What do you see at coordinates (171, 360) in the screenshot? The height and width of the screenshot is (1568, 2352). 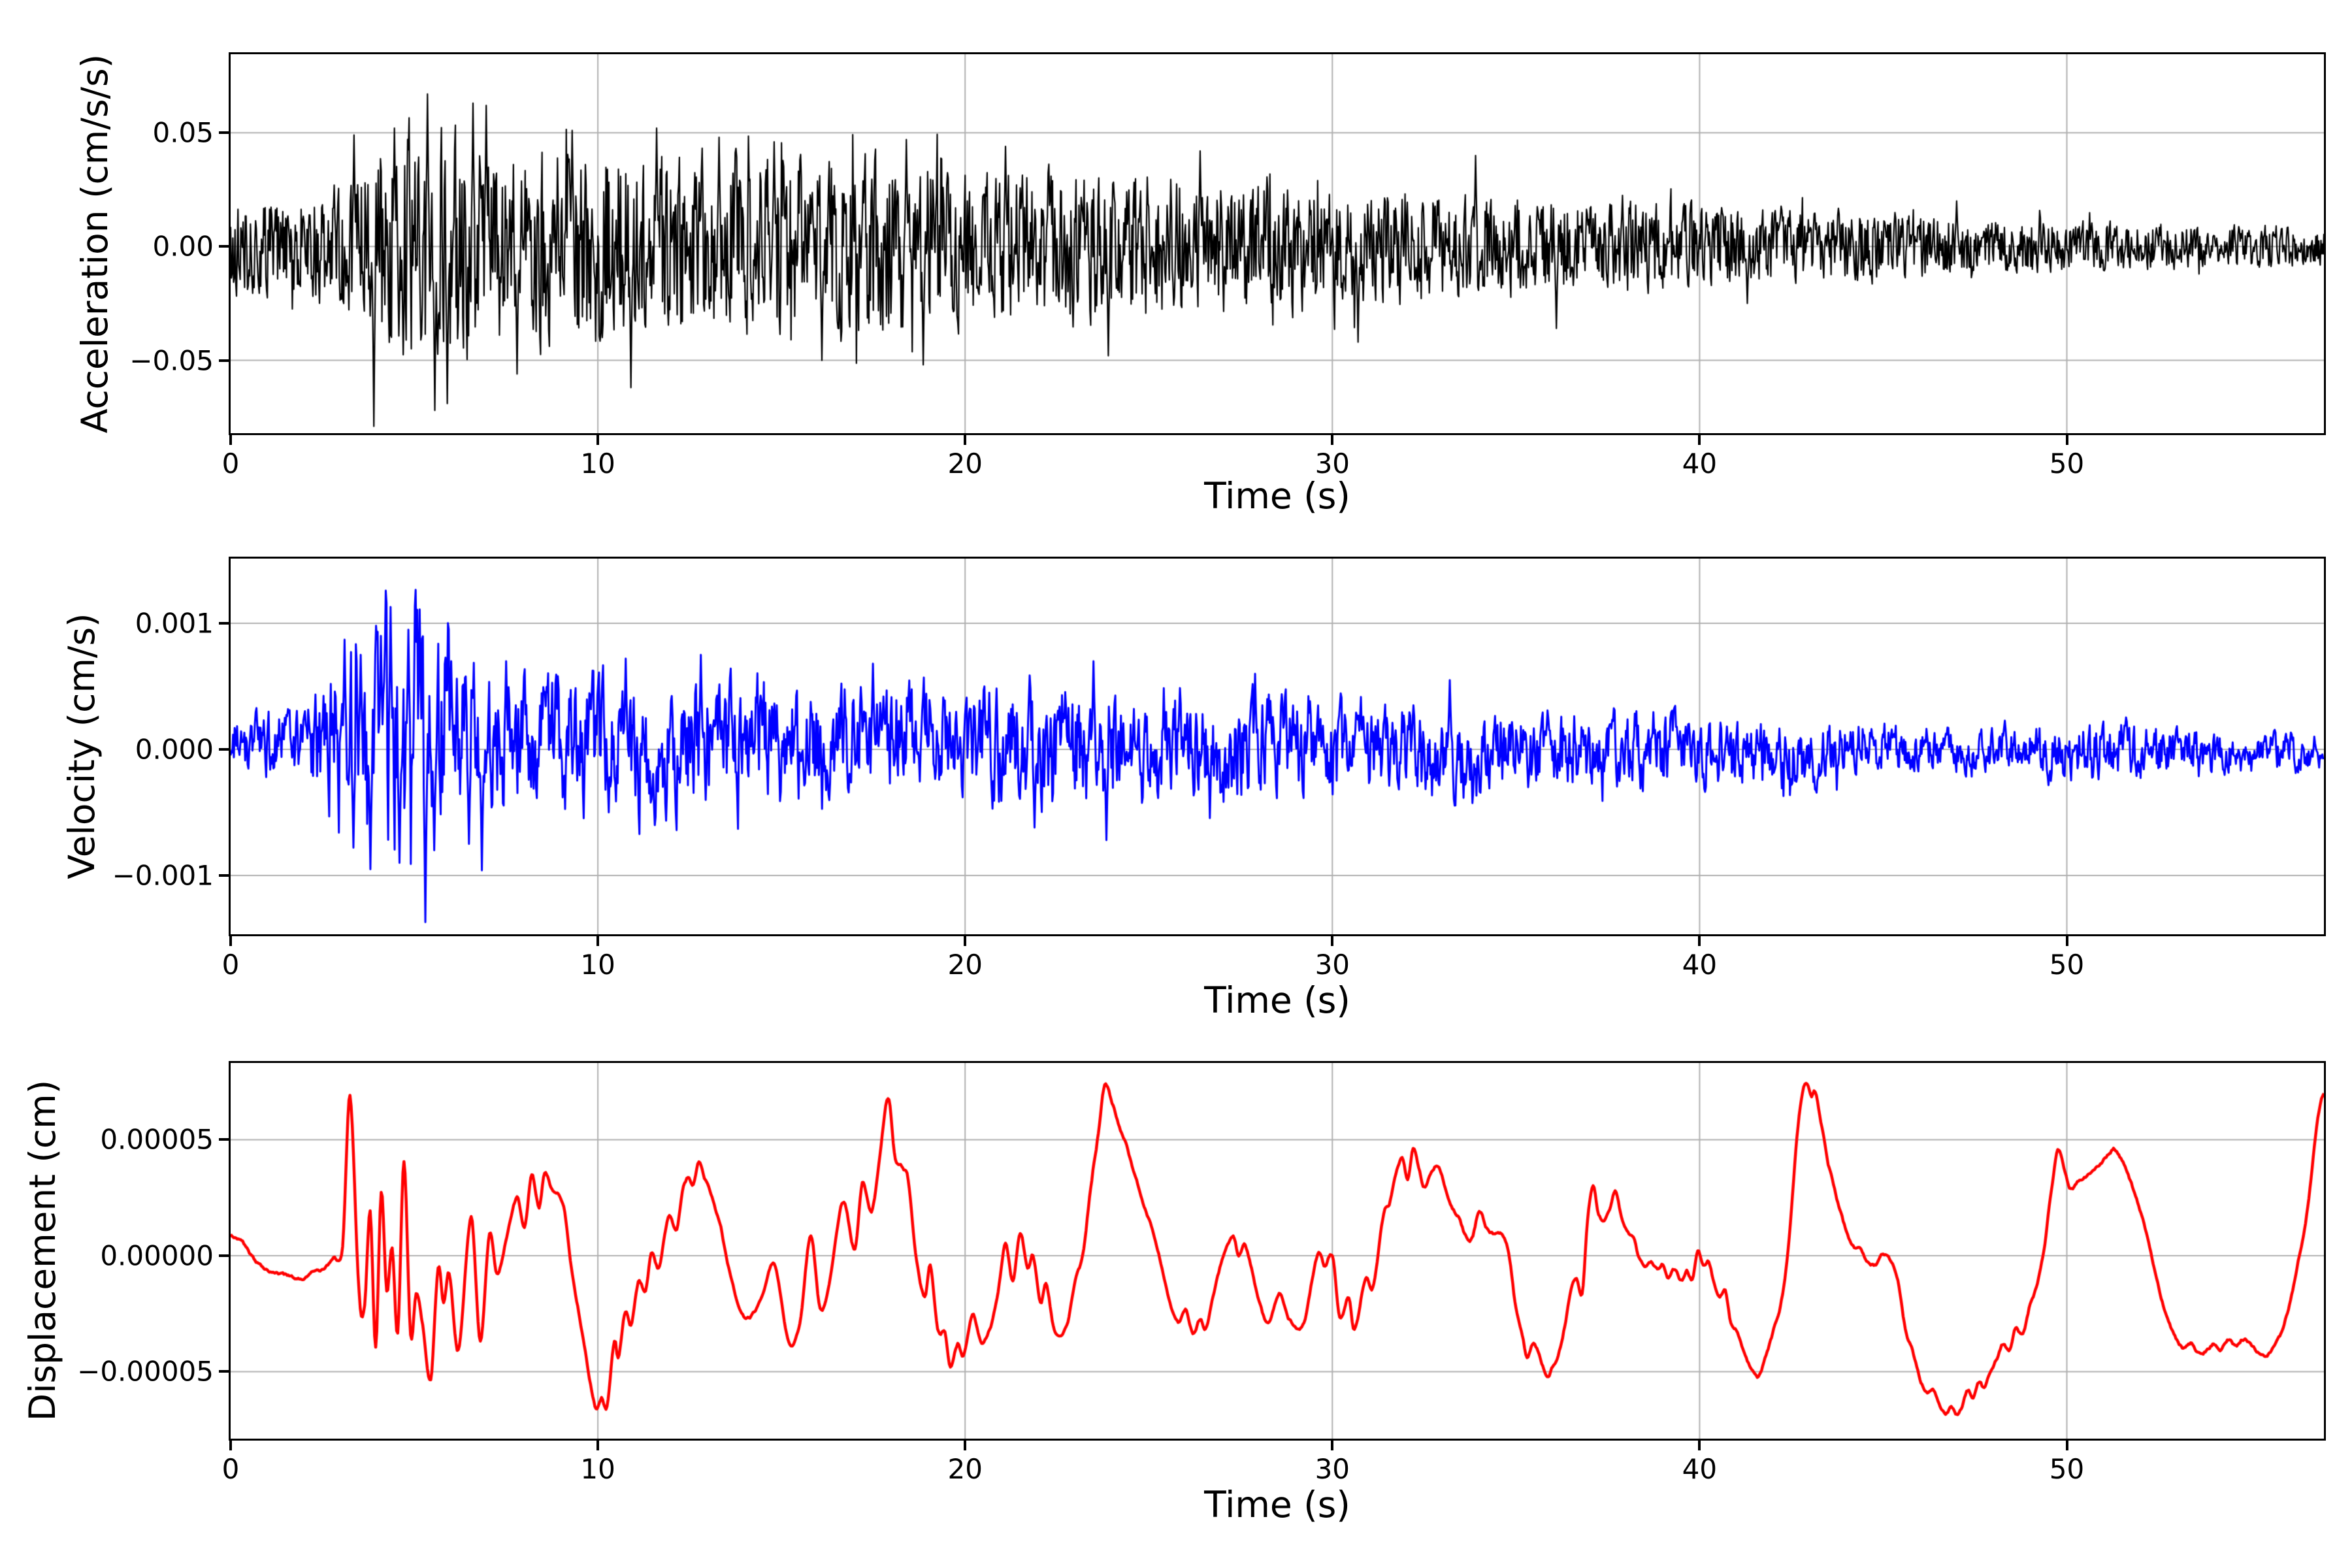 I see `y-tick-label: −0.05` at bounding box center [171, 360].